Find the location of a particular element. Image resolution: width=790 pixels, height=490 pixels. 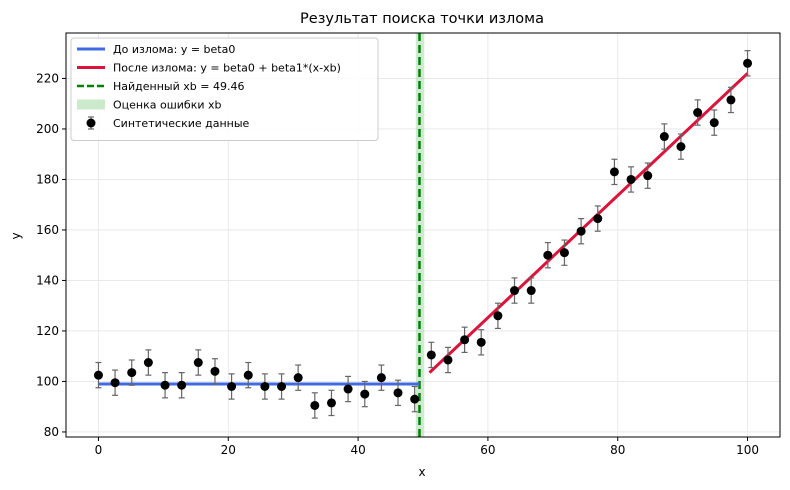

legend-label: Оценка ошибки xb is located at coordinates (167, 105).